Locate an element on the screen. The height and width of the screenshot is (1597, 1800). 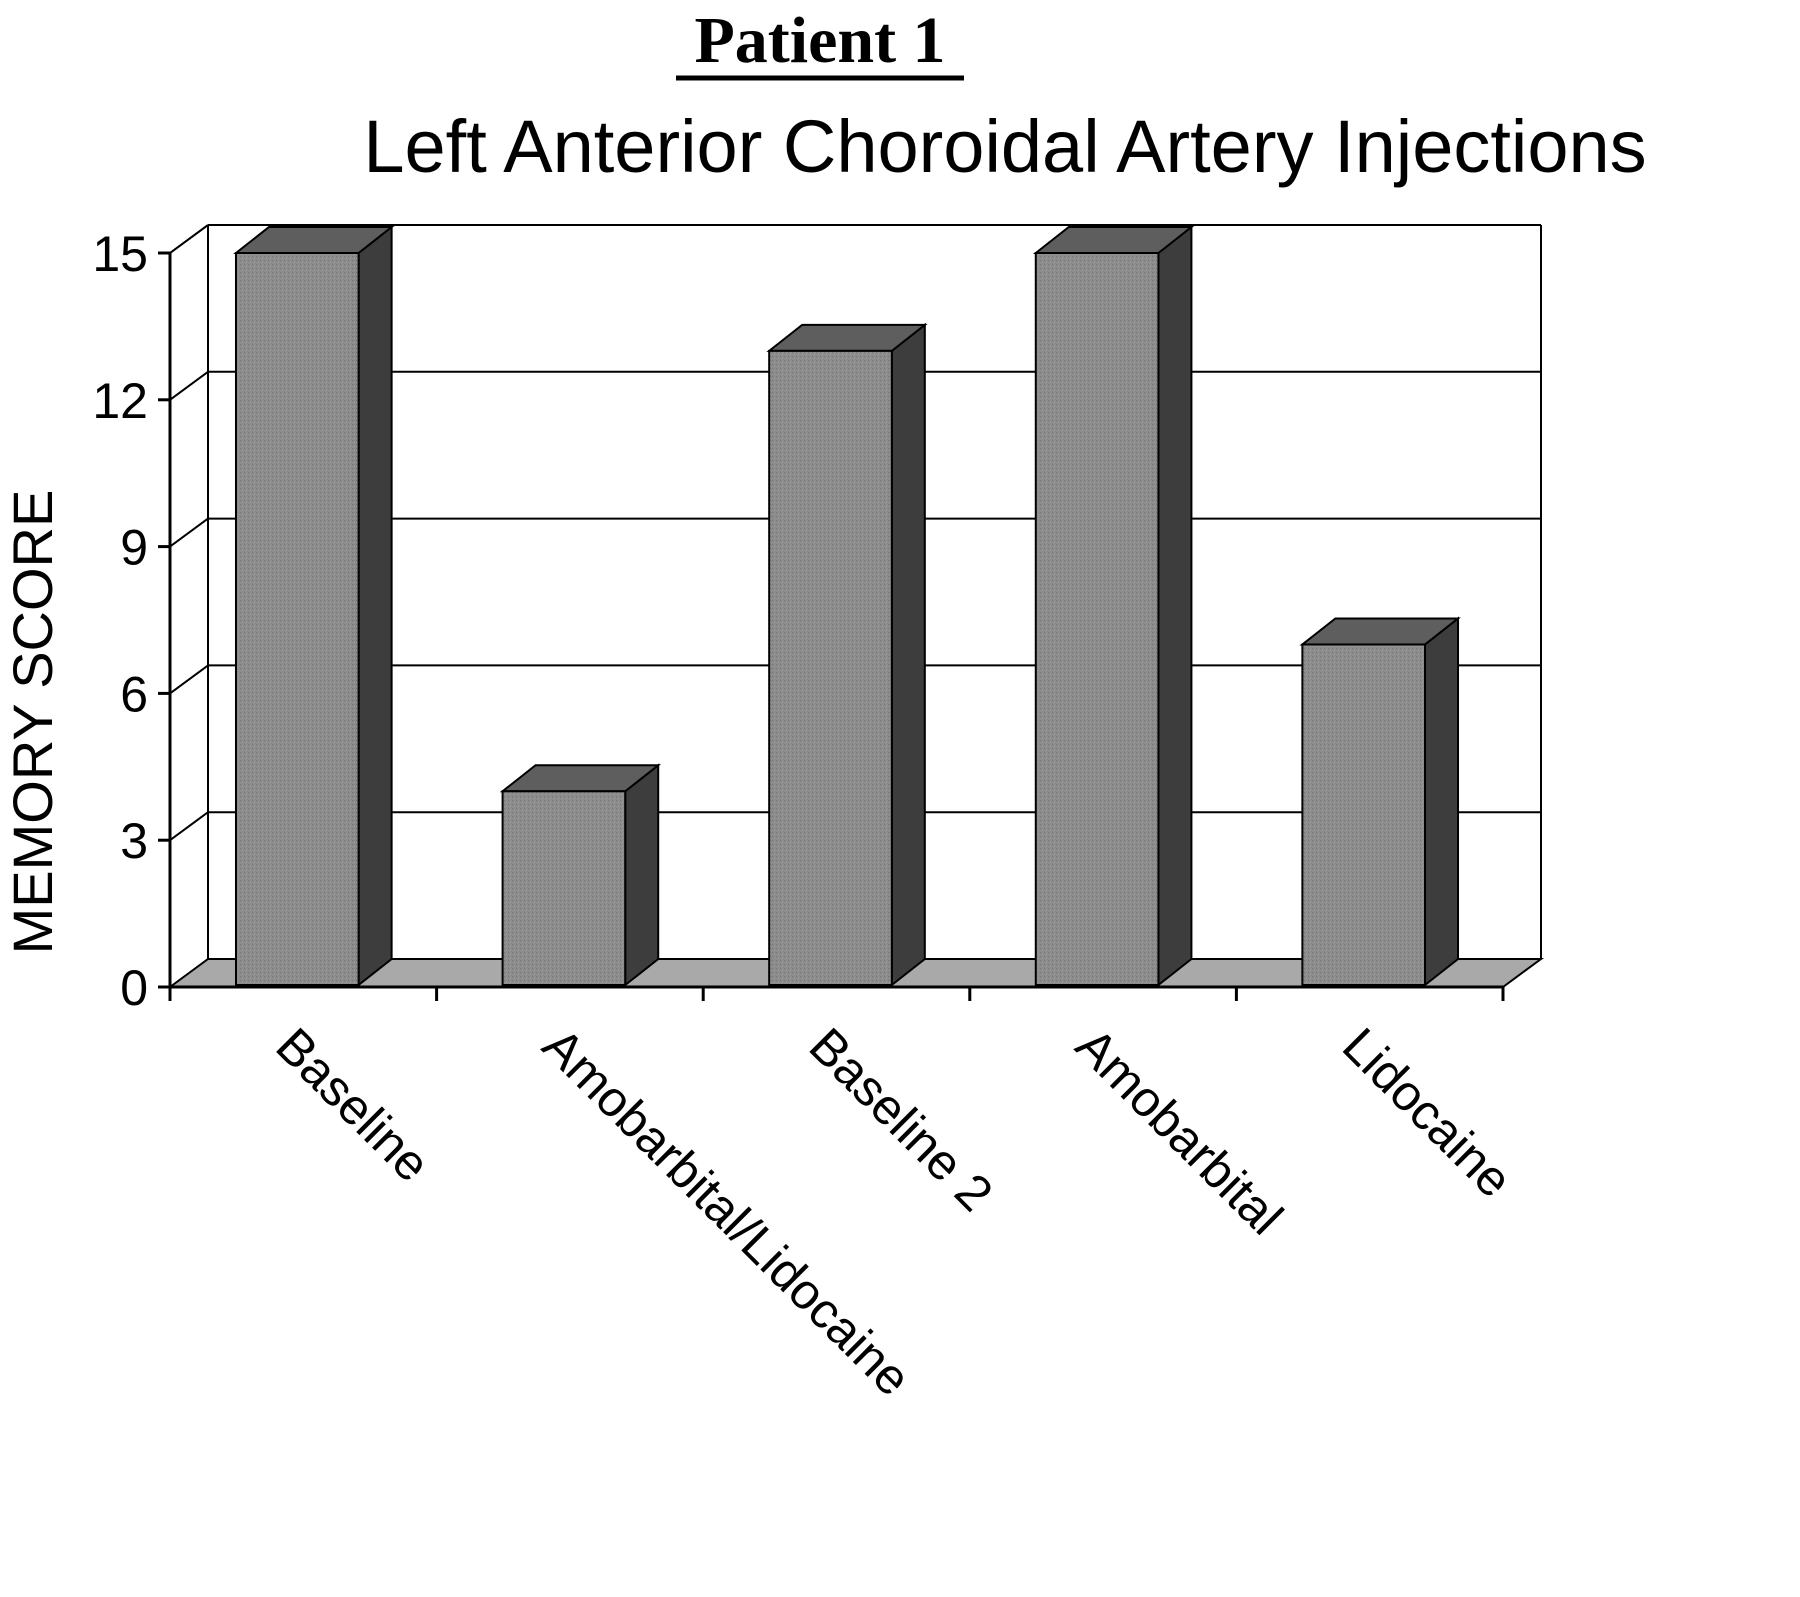
x-tick-label: Lidocaine is located at coordinates (1427, 1112).